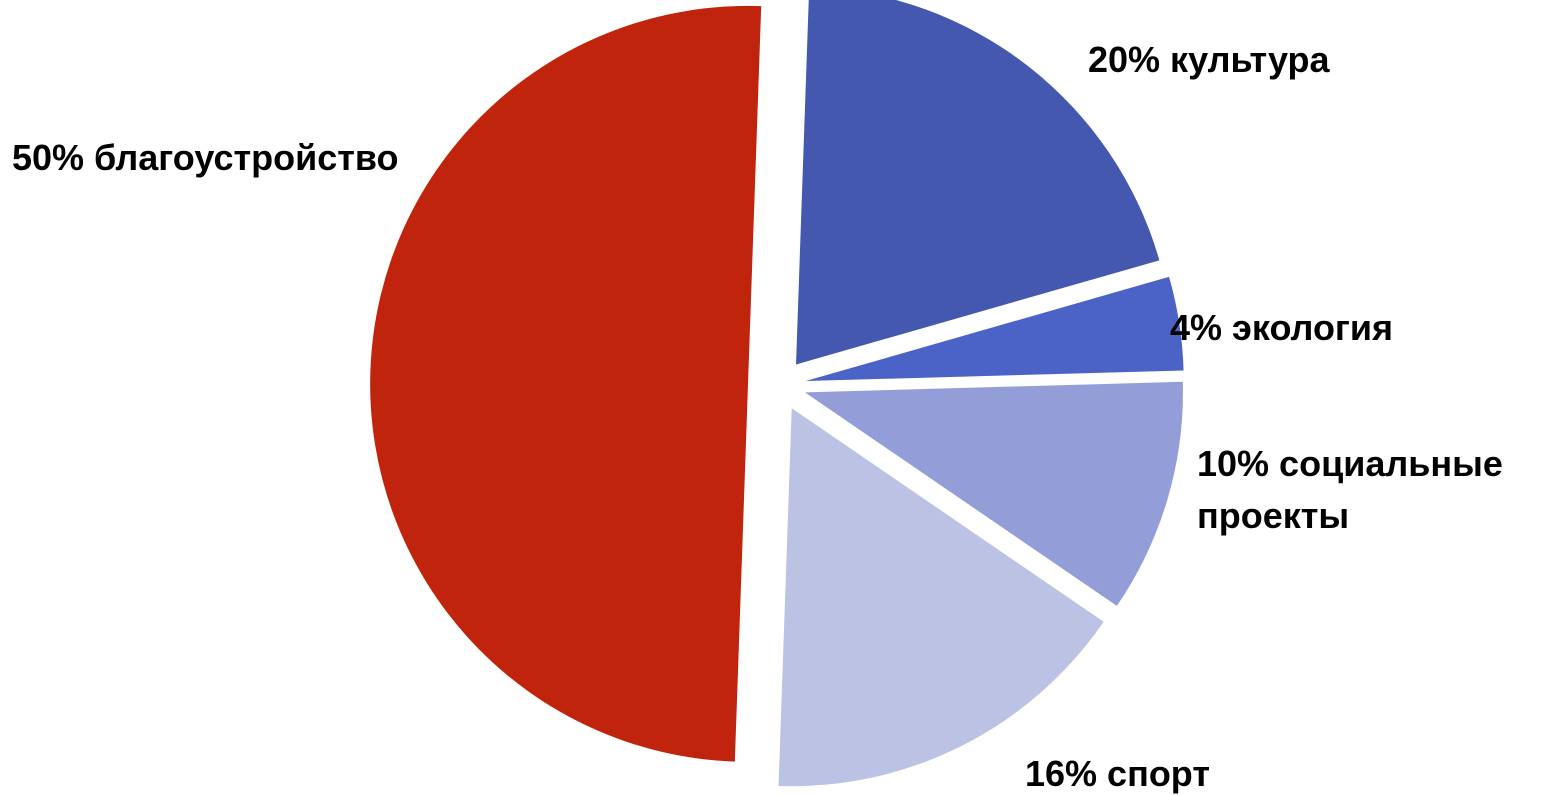 The image size is (1552, 795). Describe the element at coordinates (1350, 463) in the screenshot. I see `pie-slice-label-line: 10% социальные` at that location.